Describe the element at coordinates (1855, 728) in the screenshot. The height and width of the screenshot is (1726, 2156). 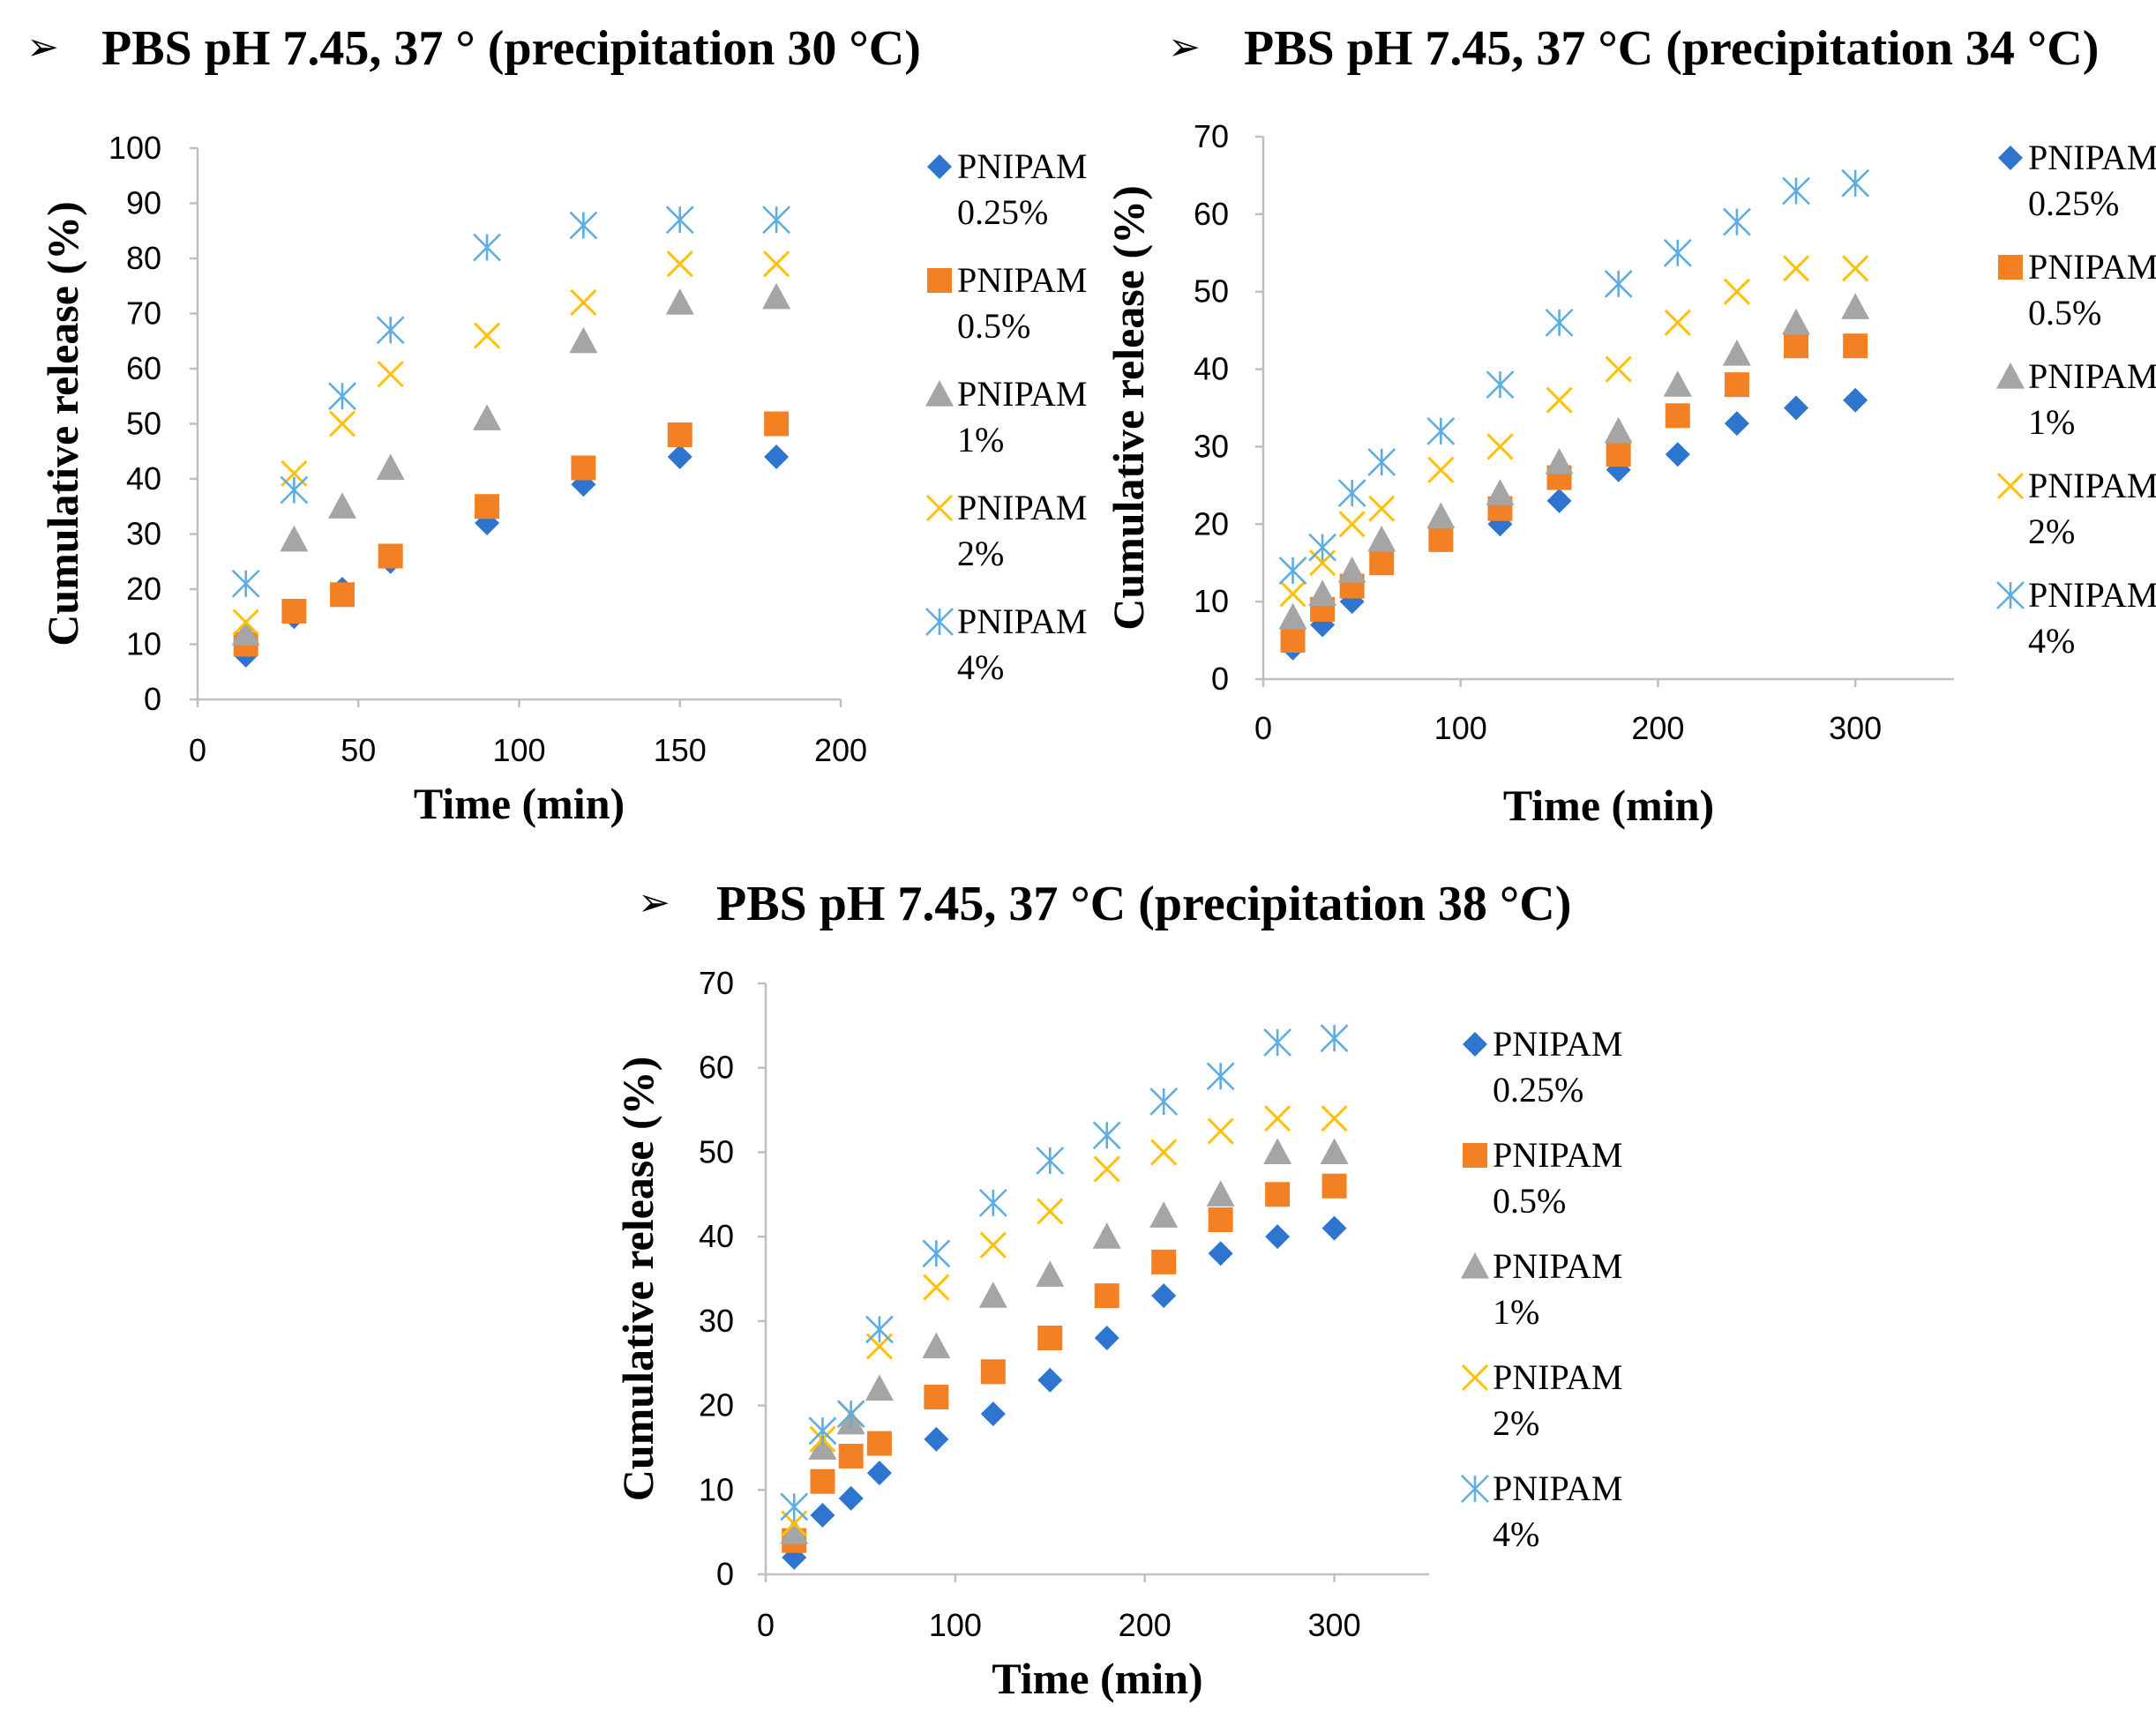
I see `x-tick-label: 300` at that location.